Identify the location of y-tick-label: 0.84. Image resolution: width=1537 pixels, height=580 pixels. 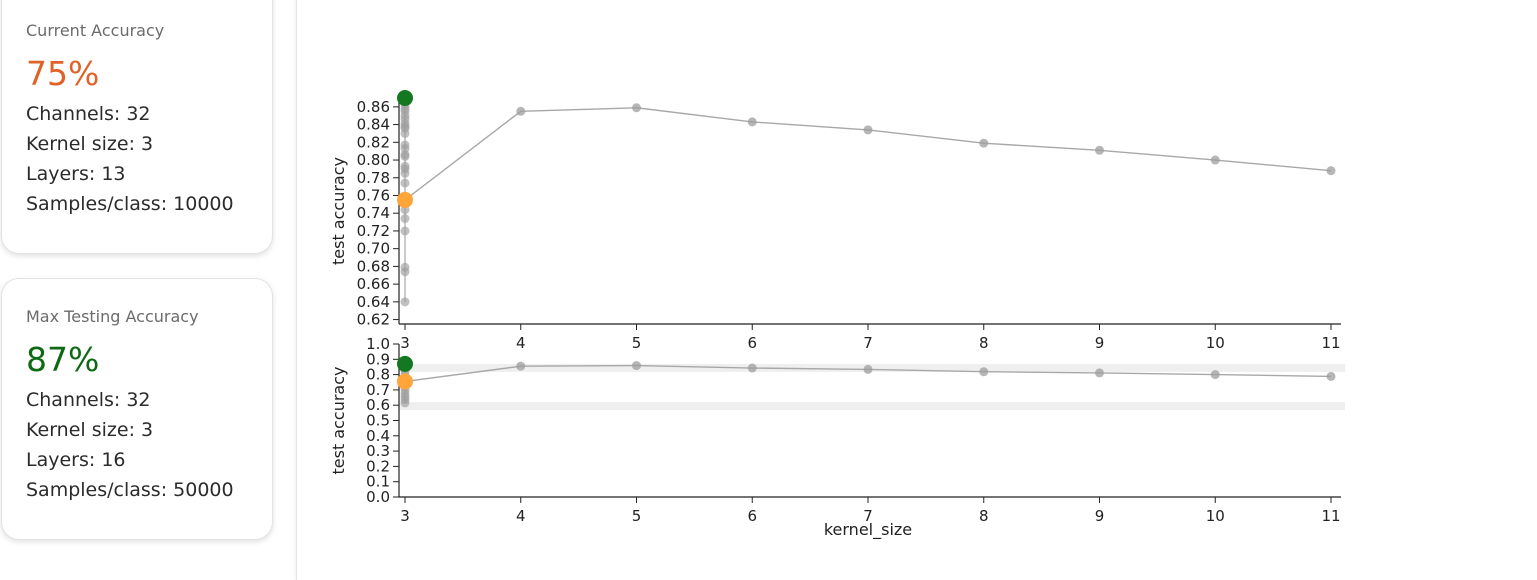
(373, 125).